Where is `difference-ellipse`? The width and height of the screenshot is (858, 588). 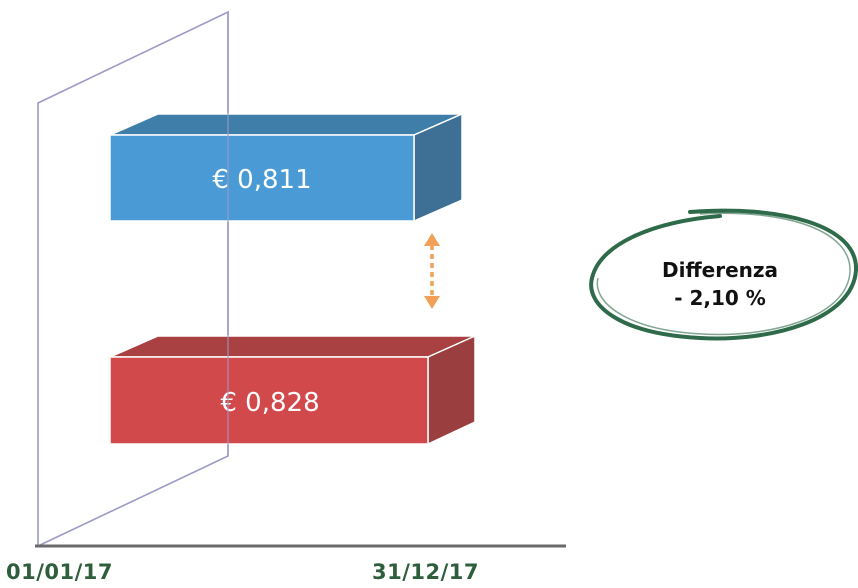
difference-ellipse is located at coordinates (723, 274).